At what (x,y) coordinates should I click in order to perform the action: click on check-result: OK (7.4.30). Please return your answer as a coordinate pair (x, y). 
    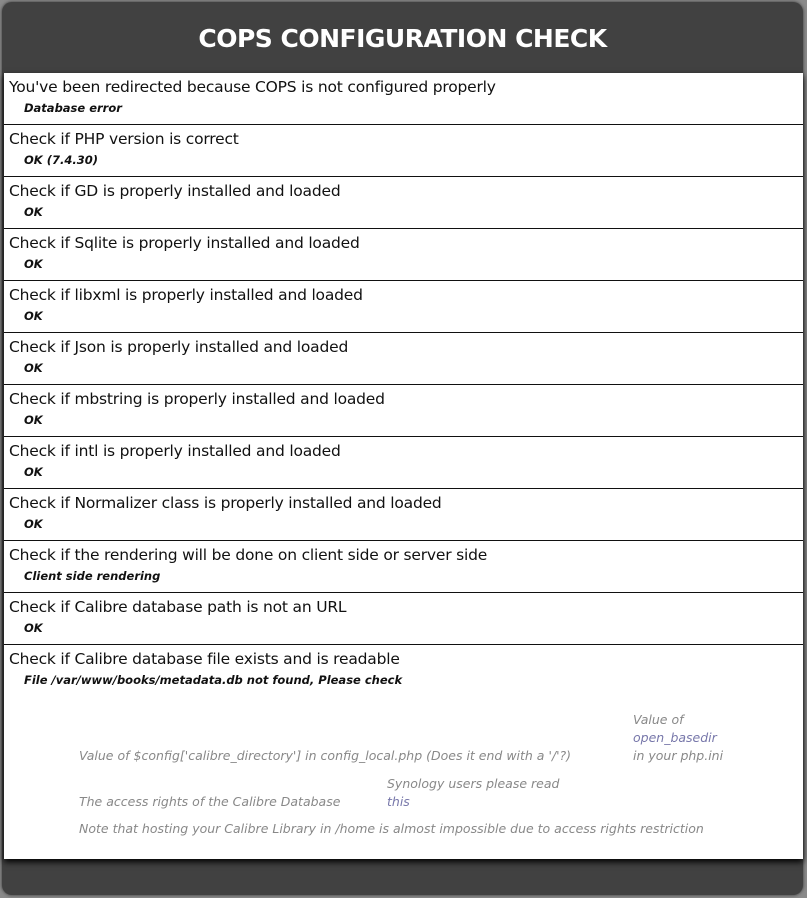
    Looking at the image, I should click on (61, 160).